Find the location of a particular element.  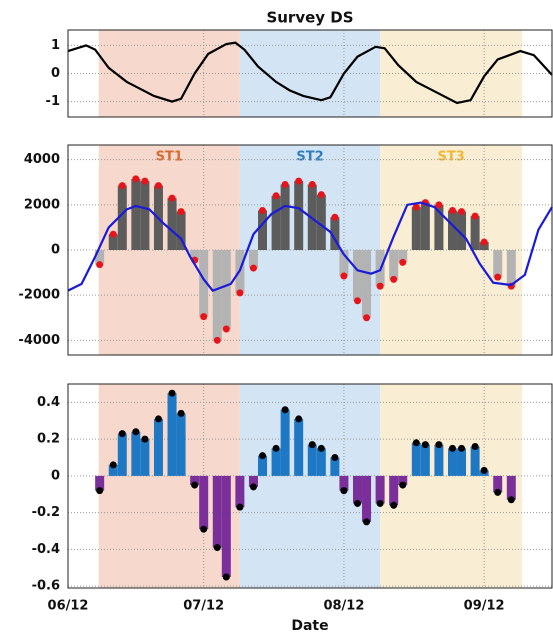

x-tick-label: 06/12 is located at coordinates (68, 606).